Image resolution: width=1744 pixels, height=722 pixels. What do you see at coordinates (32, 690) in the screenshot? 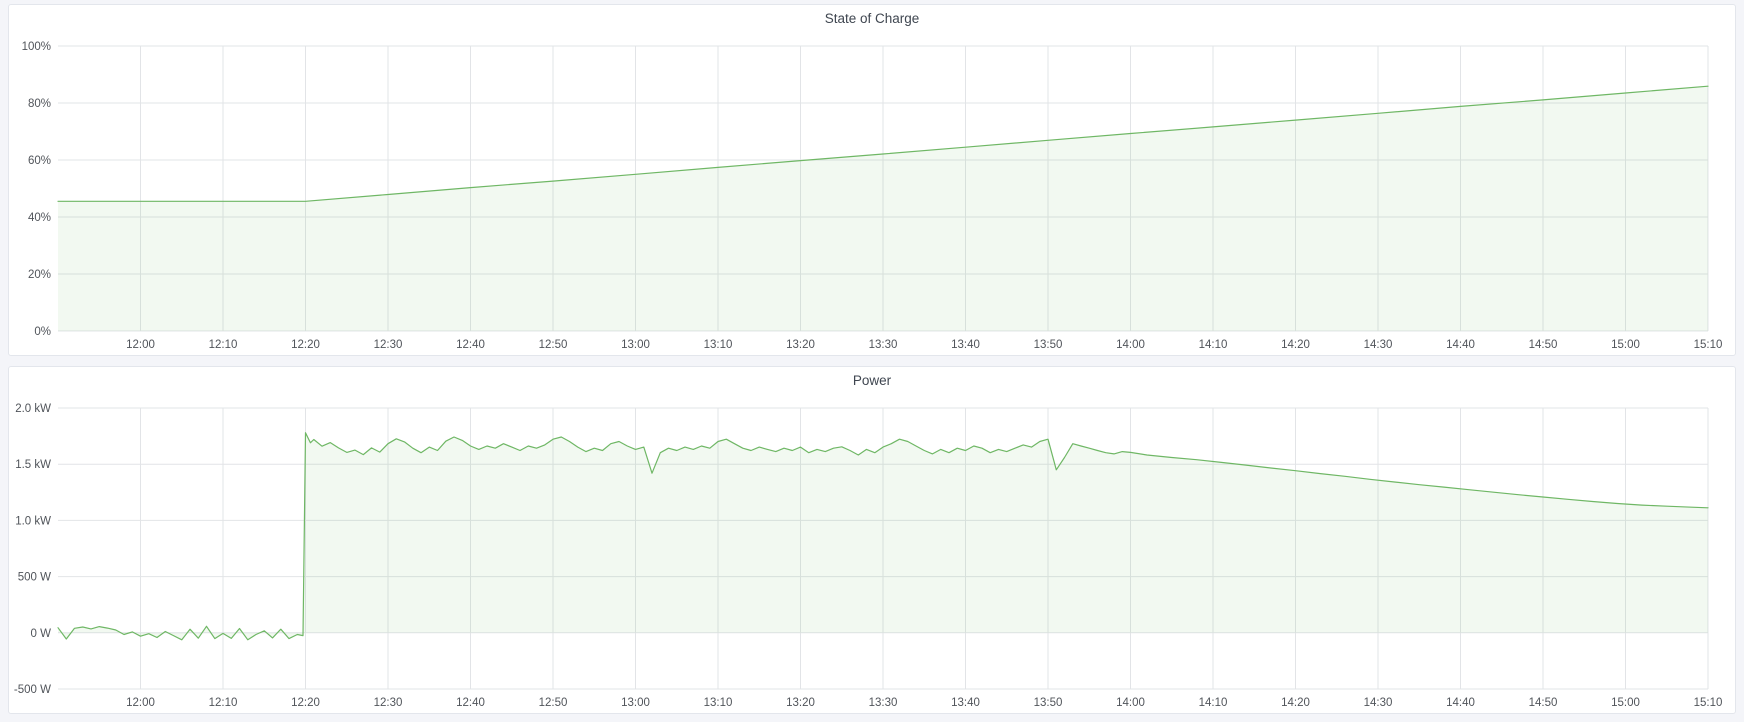
I see `y-axis-tick-label: -500 W` at bounding box center [32, 690].